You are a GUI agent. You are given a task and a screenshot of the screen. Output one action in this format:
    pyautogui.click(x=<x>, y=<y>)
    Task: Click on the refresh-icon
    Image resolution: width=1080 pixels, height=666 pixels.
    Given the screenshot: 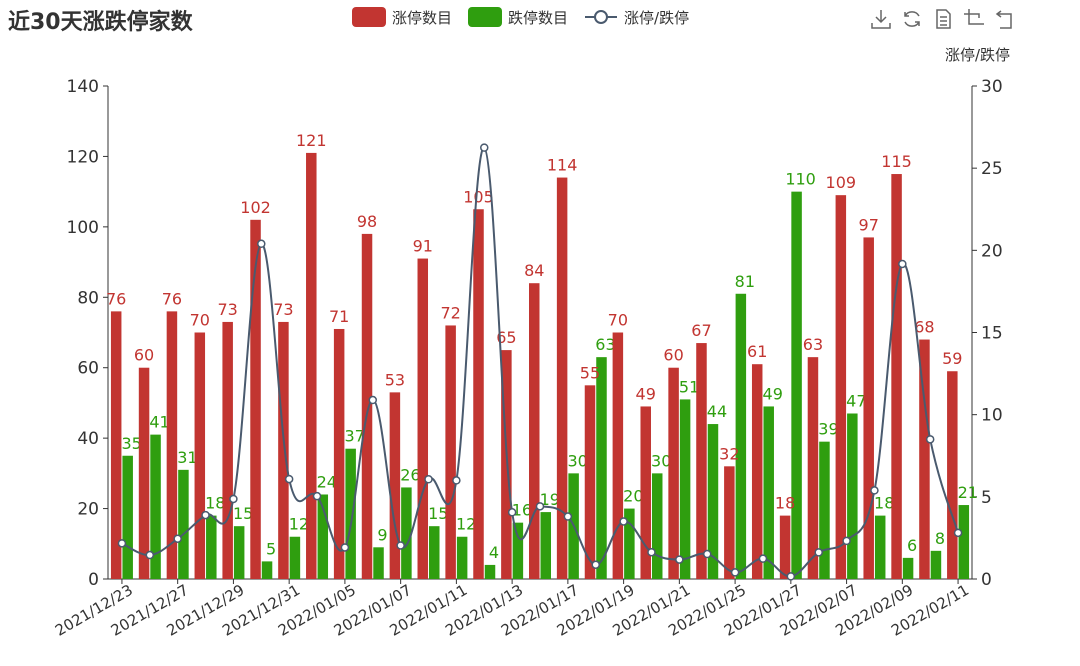 What is the action you would take?
    pyautogui.click(x=912, y=19)
    